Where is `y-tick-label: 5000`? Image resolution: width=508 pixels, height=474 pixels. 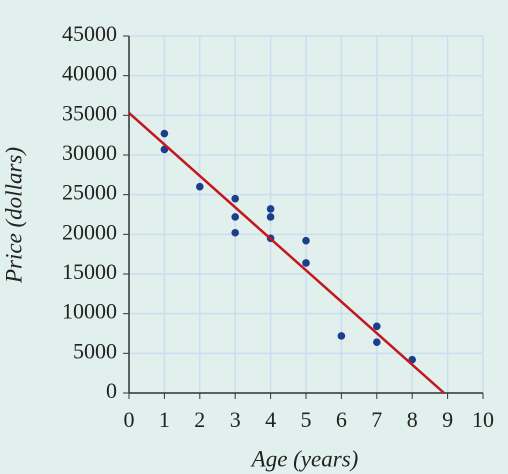 y-tick-label: 5000 is located at coordinates (95, 350).